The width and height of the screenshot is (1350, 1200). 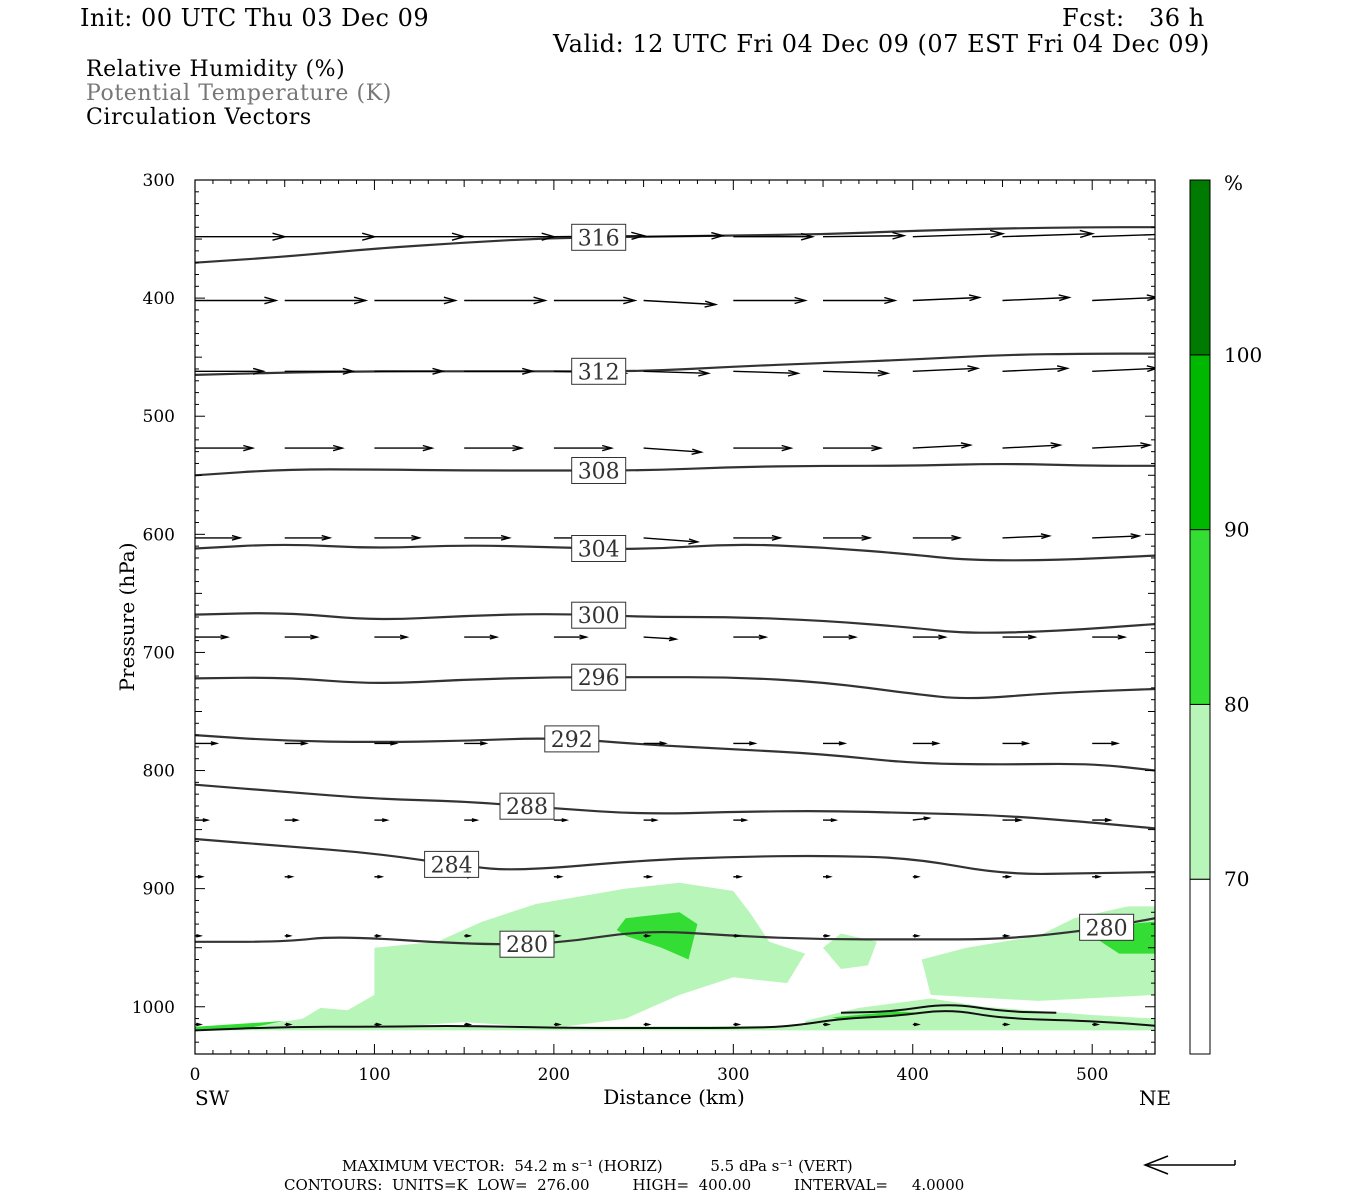 I want to click on rh-colorbar: 70 80 90 100%, so click(x=1225, y=613).